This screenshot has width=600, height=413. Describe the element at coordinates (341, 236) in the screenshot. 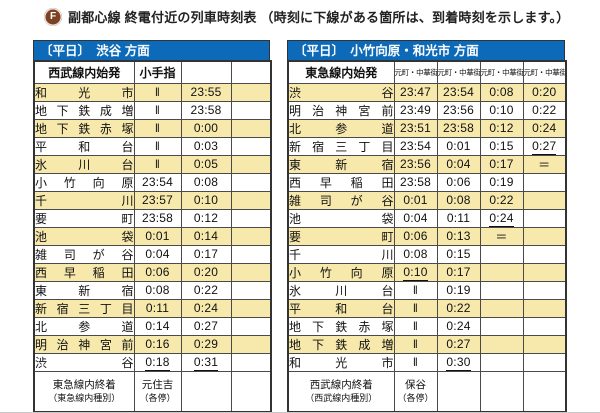

I see `station-cell: 要町` at that location.